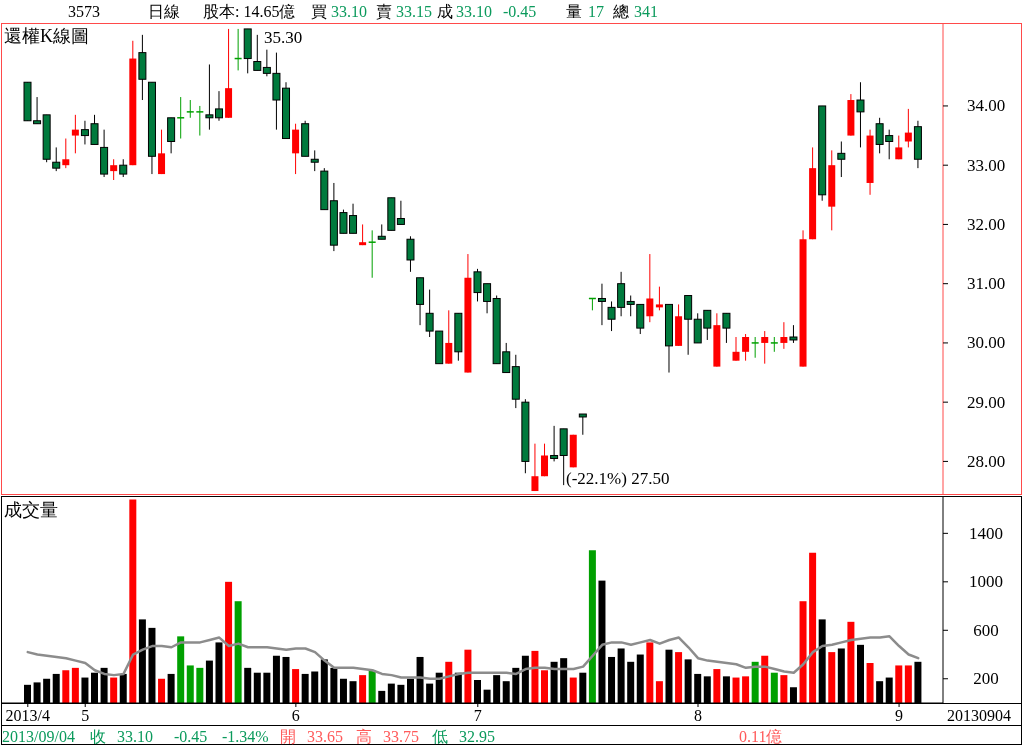  What do you see at coordinates (38, 736) in the screenshot?
I see `text: 2013/09/04` at bounding box center [38, 736].